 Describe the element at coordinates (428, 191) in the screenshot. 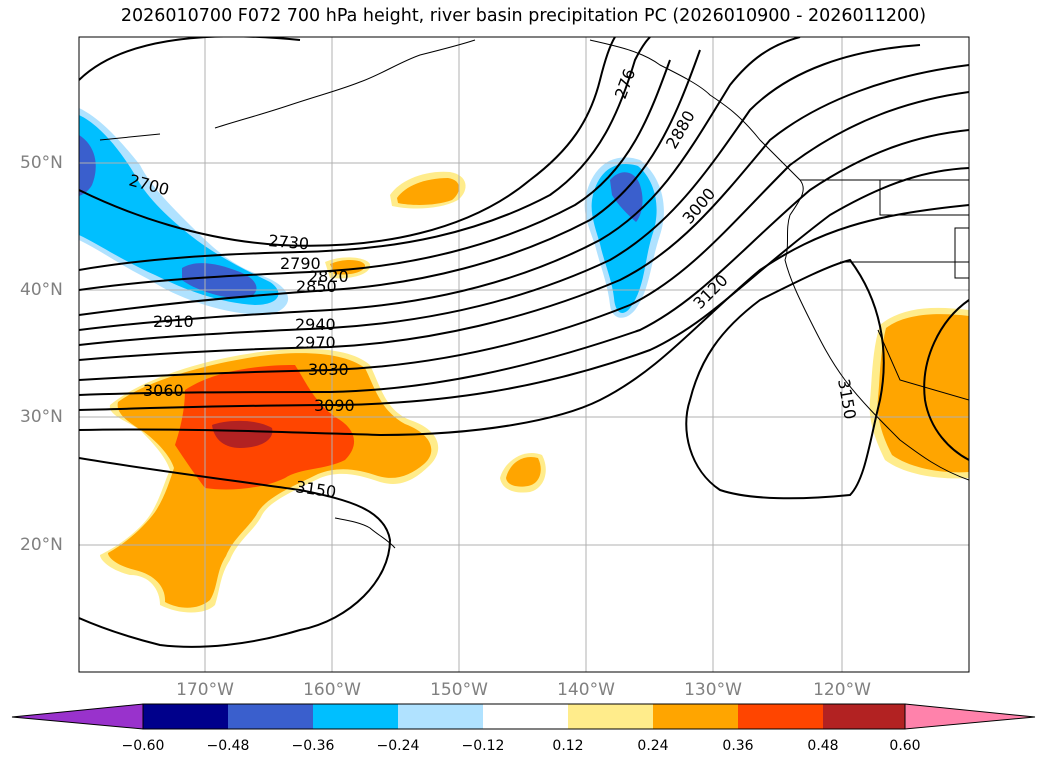

I see `pos-precip-n-orange` at that location.